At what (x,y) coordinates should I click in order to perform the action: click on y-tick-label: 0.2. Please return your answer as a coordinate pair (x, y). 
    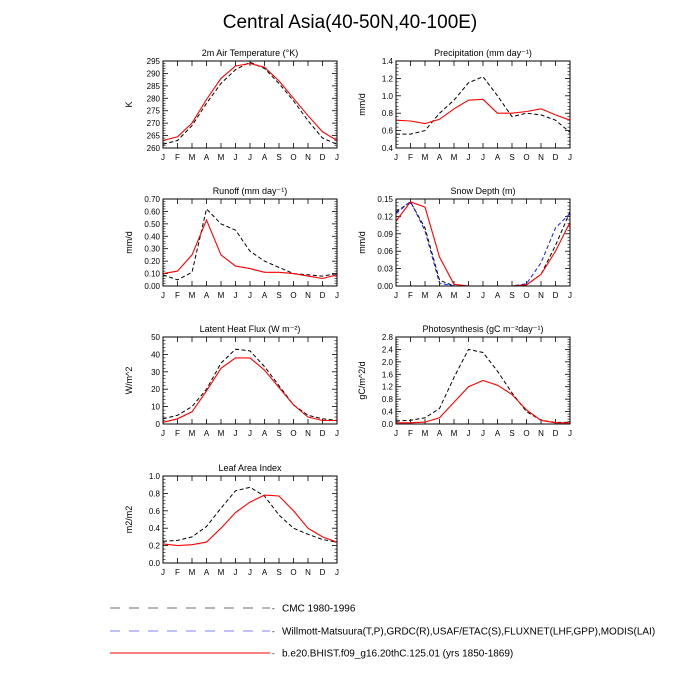
    Looking at the image, I should click on (155, 546).